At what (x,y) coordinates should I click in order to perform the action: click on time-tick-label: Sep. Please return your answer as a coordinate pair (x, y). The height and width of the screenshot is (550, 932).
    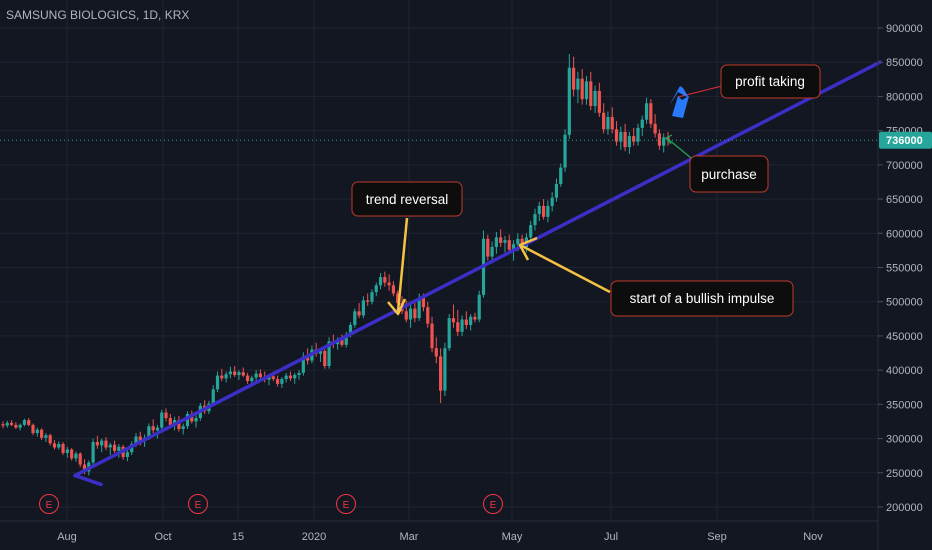
    Looking at the image, I should click on (717, 537).